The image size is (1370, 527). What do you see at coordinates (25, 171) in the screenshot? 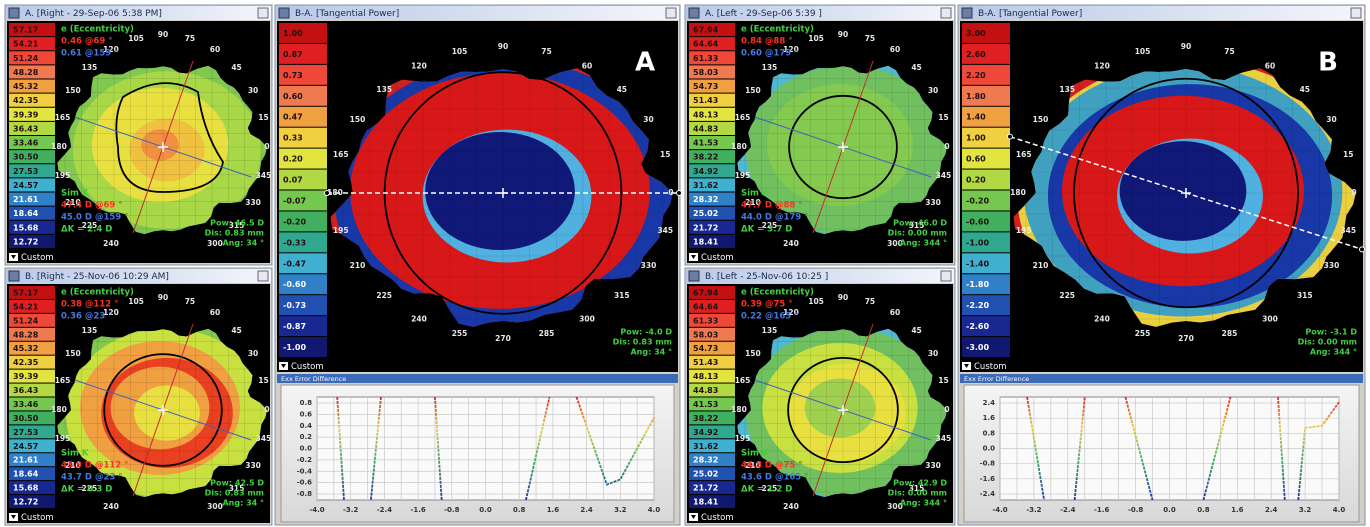
I see `scale-label: 27.53` at bounding box center [25, 171].